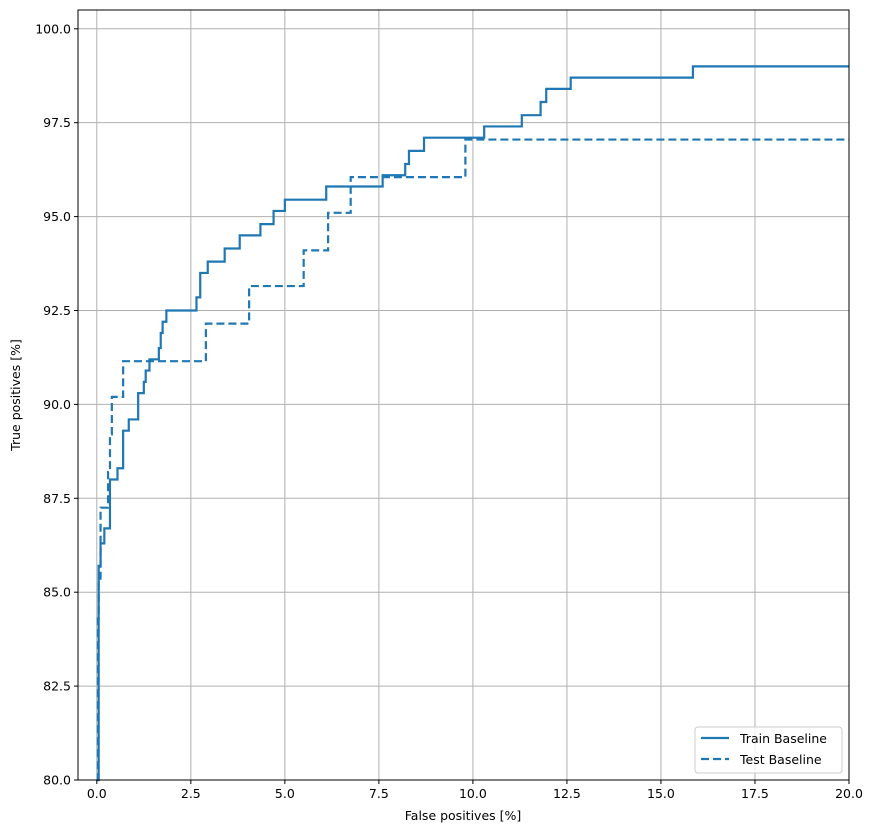 The image size is (874, 833). I want to click on y-tick-label: 100.0, so click(53, 28).